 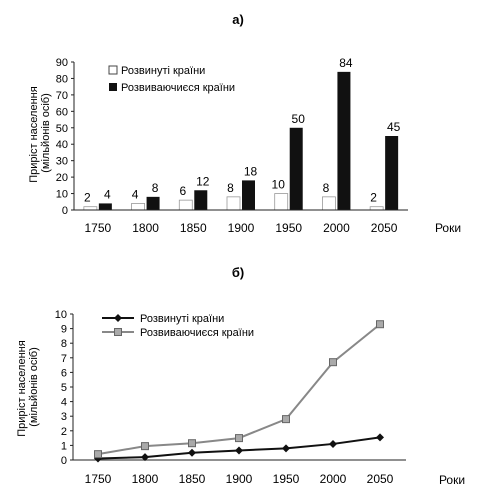 I want to click on data-label-developed: 4, so click(x=135, y=194).